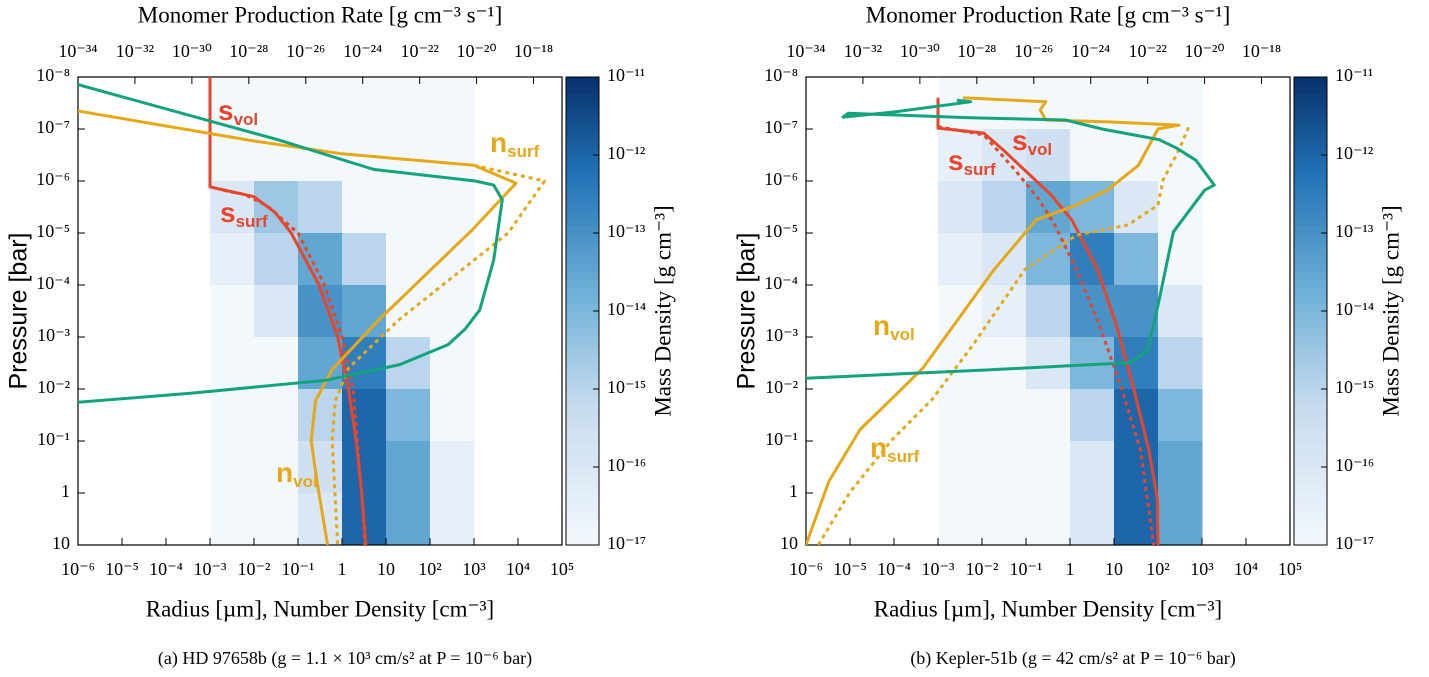  What do you see at coordinates (248, 51) in the screenshot?
I see `x2-tick-label: 10⁻²⁸` at bounding box center [248, 51].